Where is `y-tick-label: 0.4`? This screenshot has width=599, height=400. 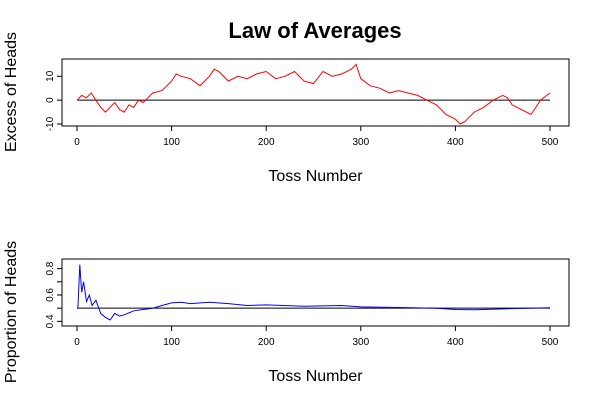 y-tick-label: 0.4 is located at coordinates (50, 321).